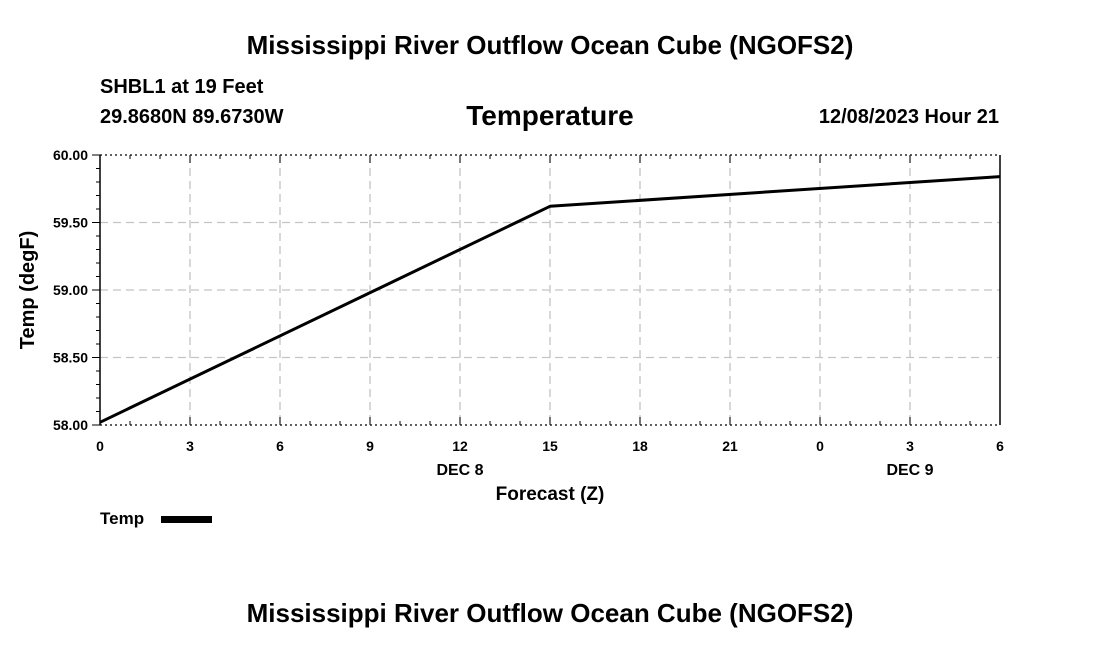 The width and height of the screenshot is (1100, 650). What do you see at coordinates (550, 115) in the screenshot?
I see `chart-subtitle: Temperature` at bounding box center [550, 115].